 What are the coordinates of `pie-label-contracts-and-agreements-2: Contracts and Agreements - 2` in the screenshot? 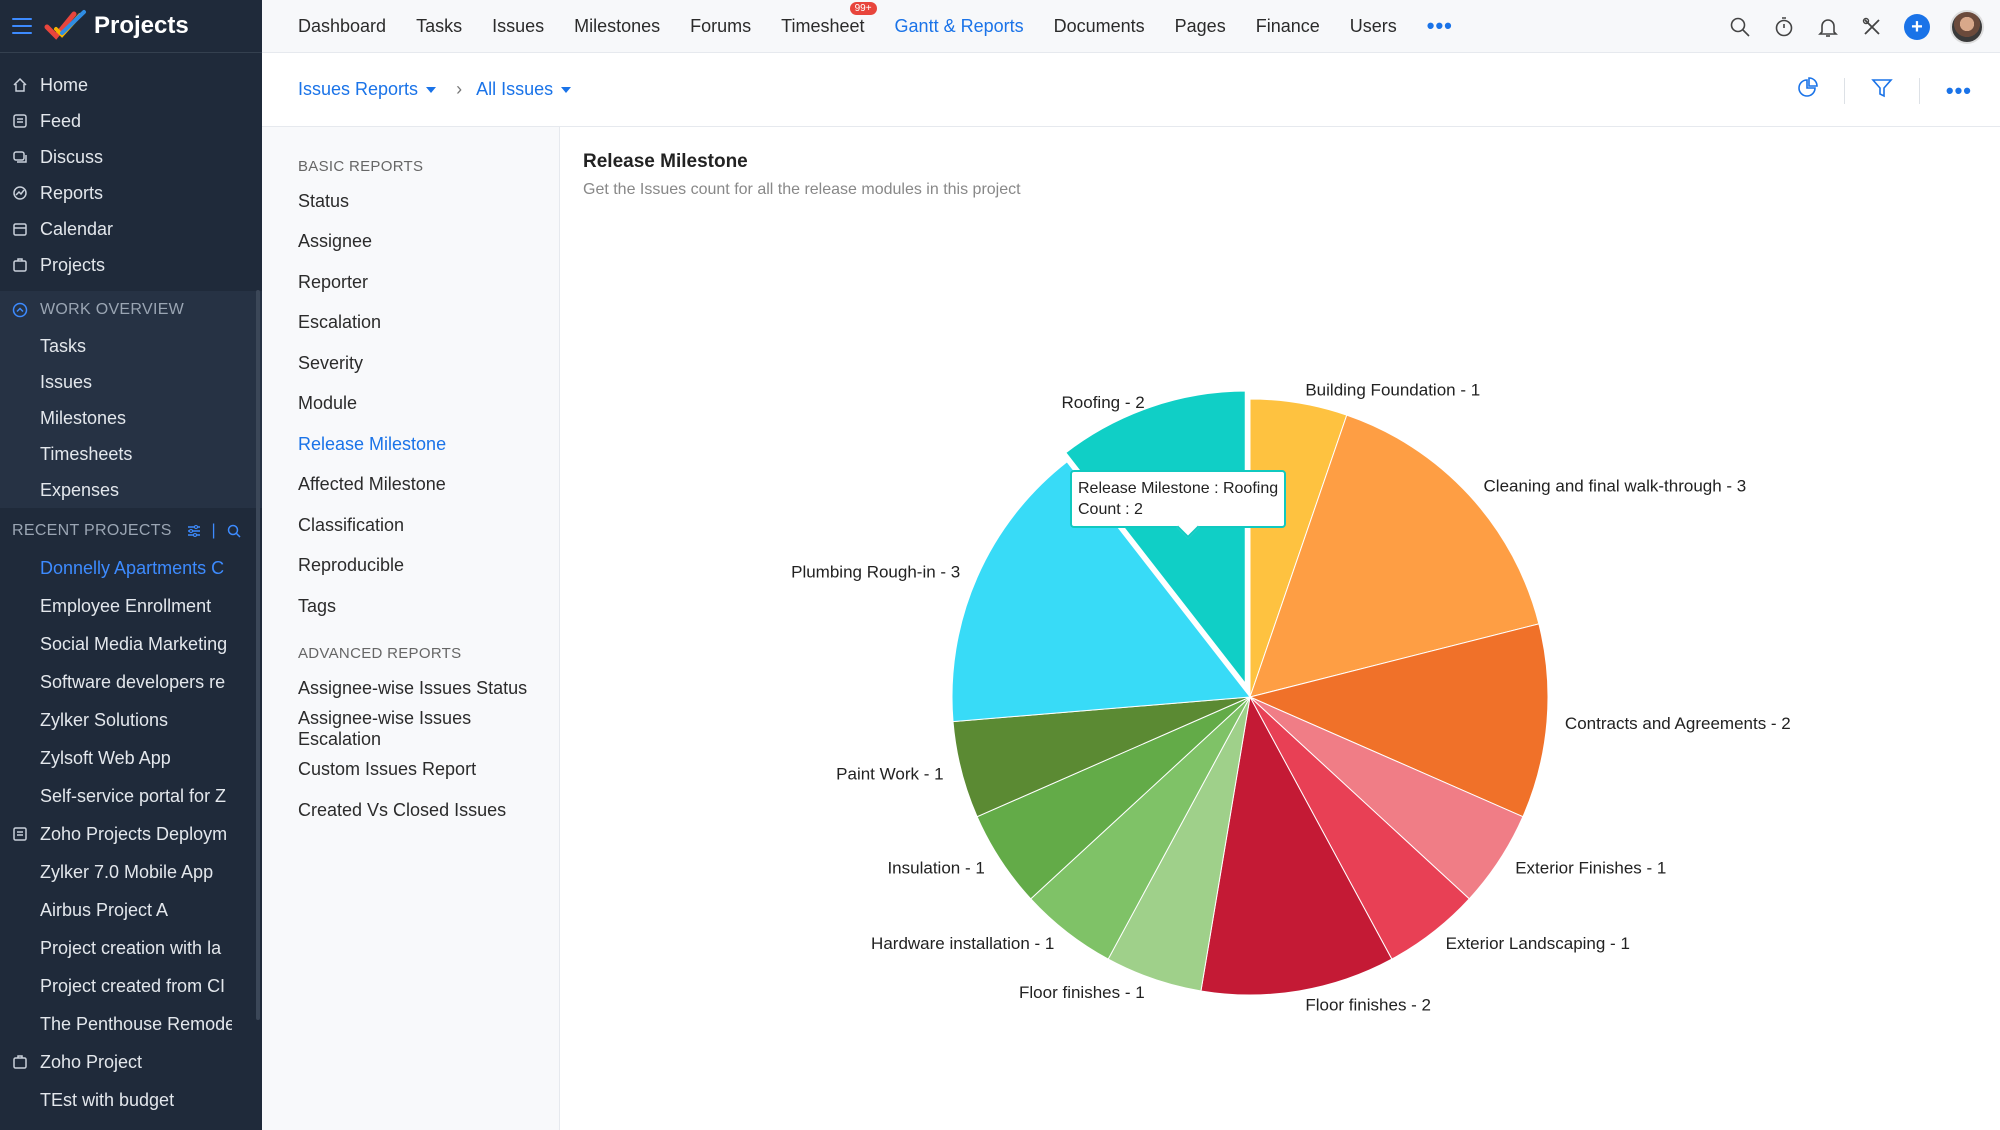 It's located at (1678, 723).